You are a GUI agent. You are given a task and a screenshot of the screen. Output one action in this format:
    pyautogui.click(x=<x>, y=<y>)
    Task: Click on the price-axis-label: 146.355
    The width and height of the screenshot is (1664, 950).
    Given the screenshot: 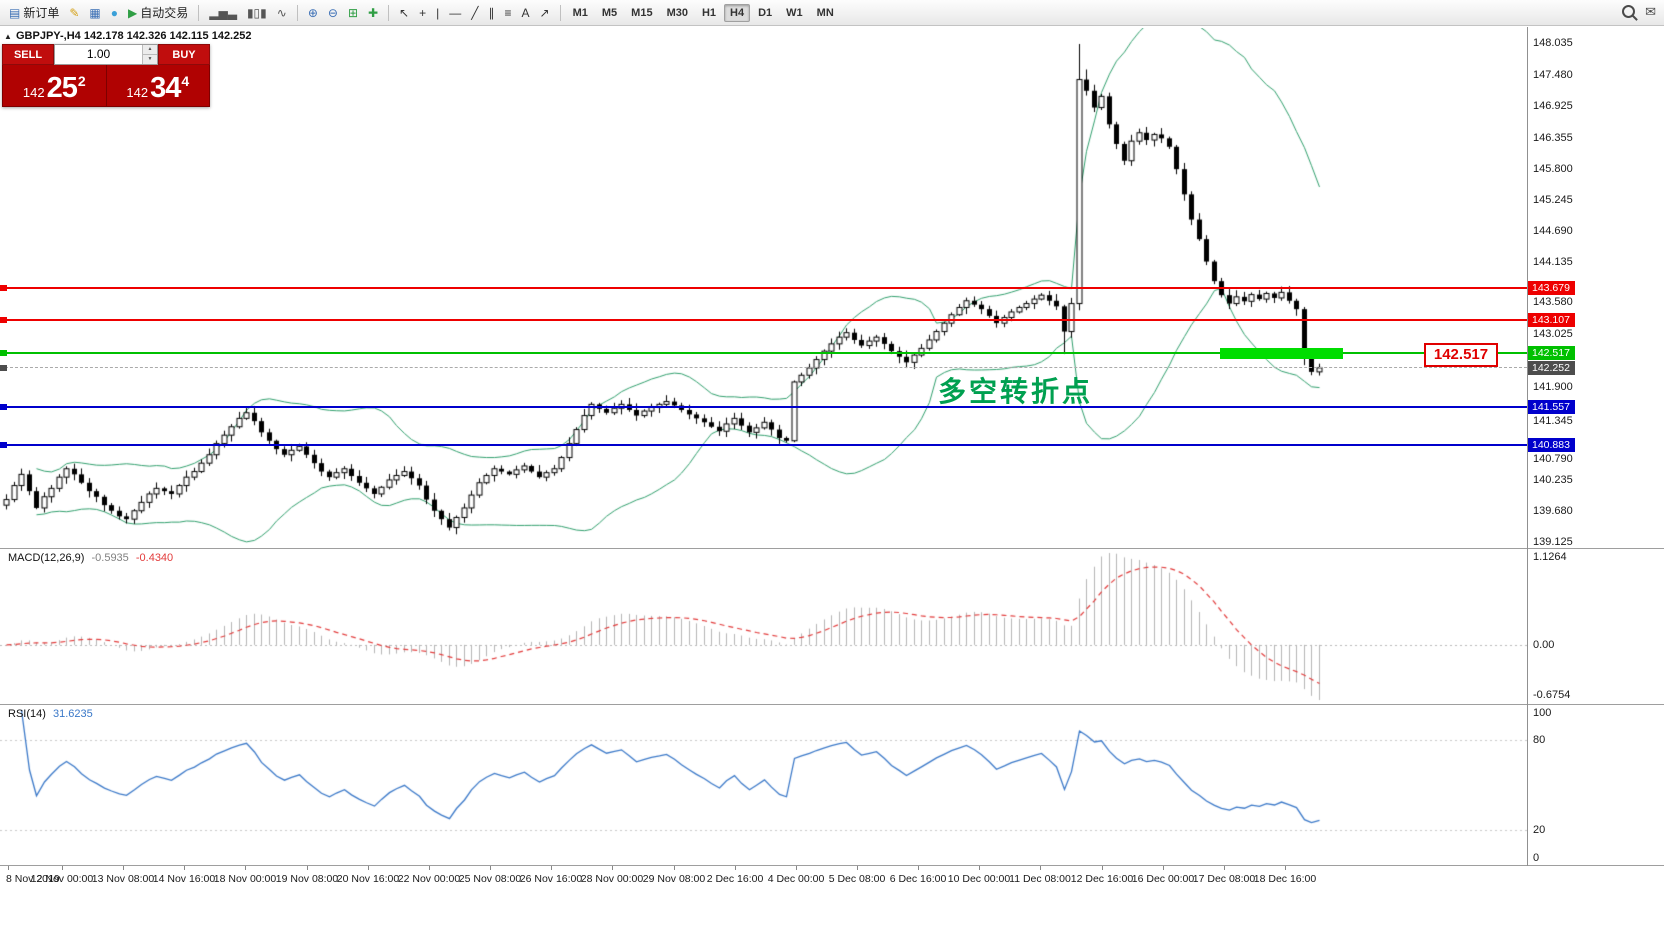 What is the action you would take?
    pyautogui.click(x=1553, y=138)
    